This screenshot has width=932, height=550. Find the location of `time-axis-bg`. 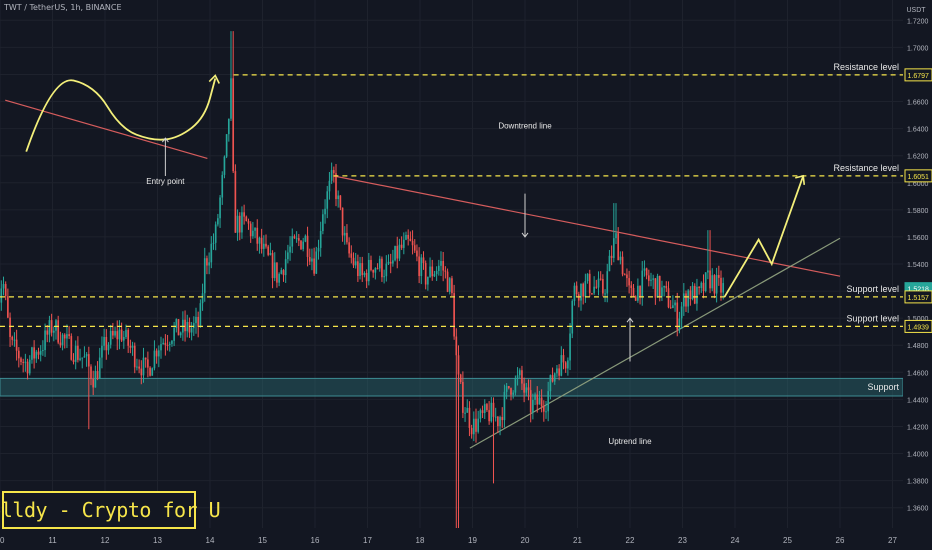

time-axis-bg is located at coordinates (466, 539).